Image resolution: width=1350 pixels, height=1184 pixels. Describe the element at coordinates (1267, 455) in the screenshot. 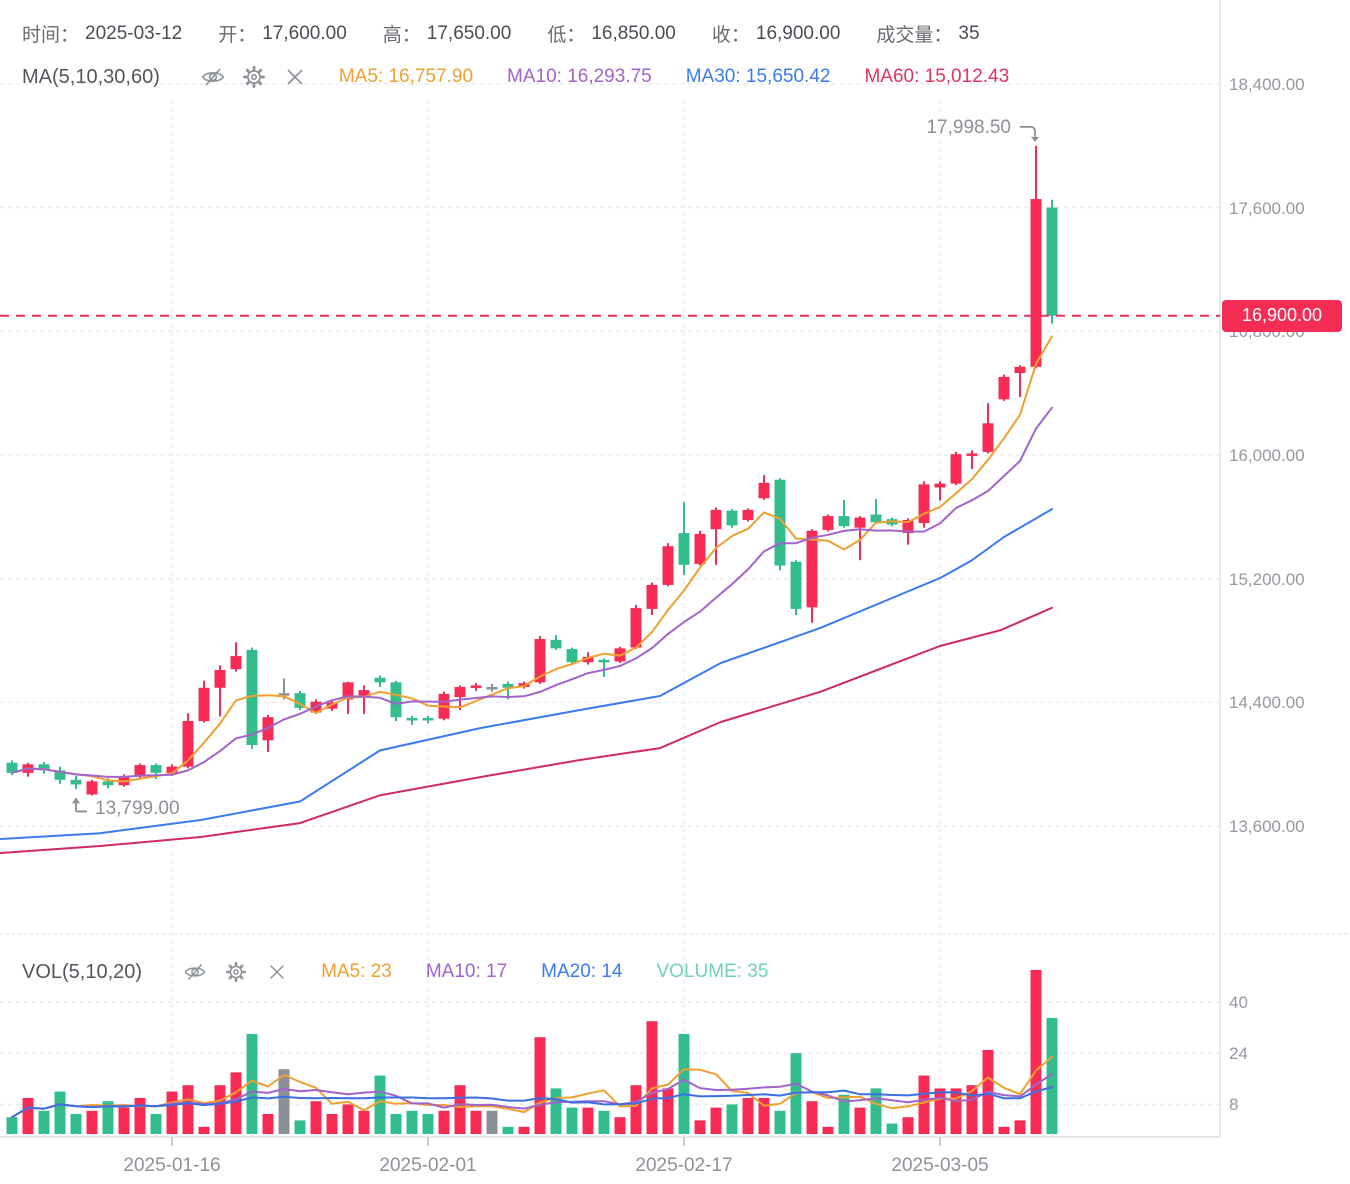

I see `price-axis-label: 16,000.00` at that location.